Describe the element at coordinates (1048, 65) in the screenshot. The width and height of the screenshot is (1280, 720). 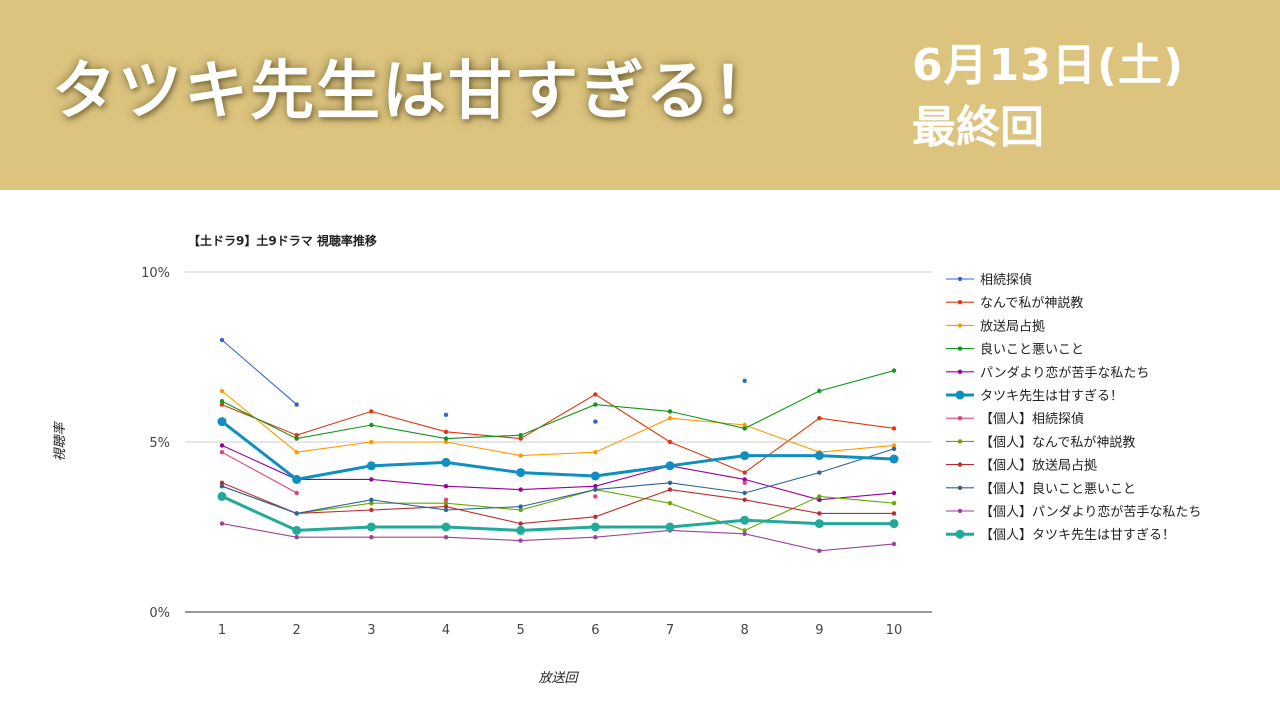
I see `air-date: 6月13日(土)` at that location.